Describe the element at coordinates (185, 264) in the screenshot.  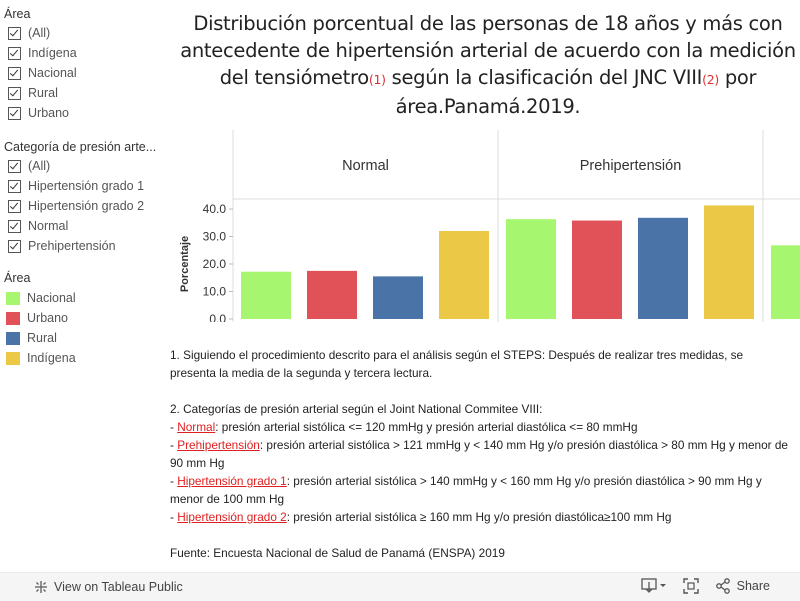
I see `y-axis-label: Porcentaje` at that location.